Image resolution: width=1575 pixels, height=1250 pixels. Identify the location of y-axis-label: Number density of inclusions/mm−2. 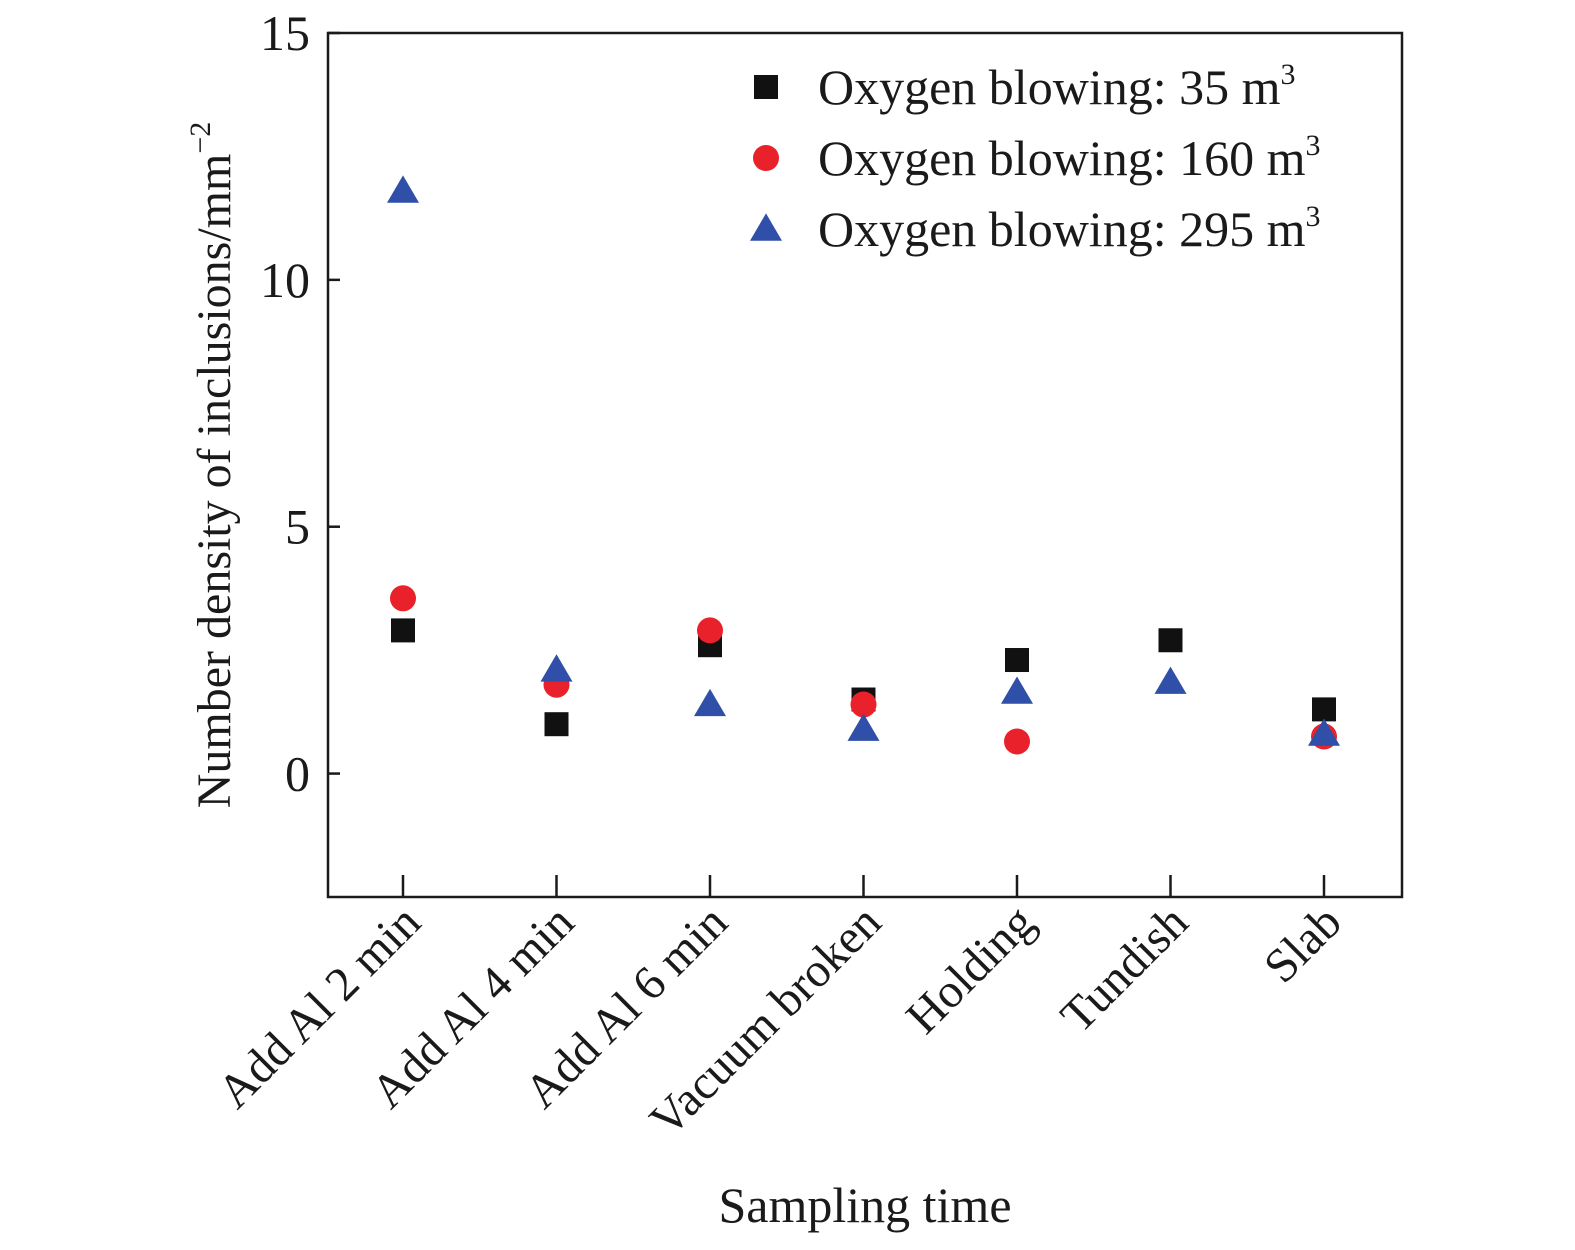
(212, 465).